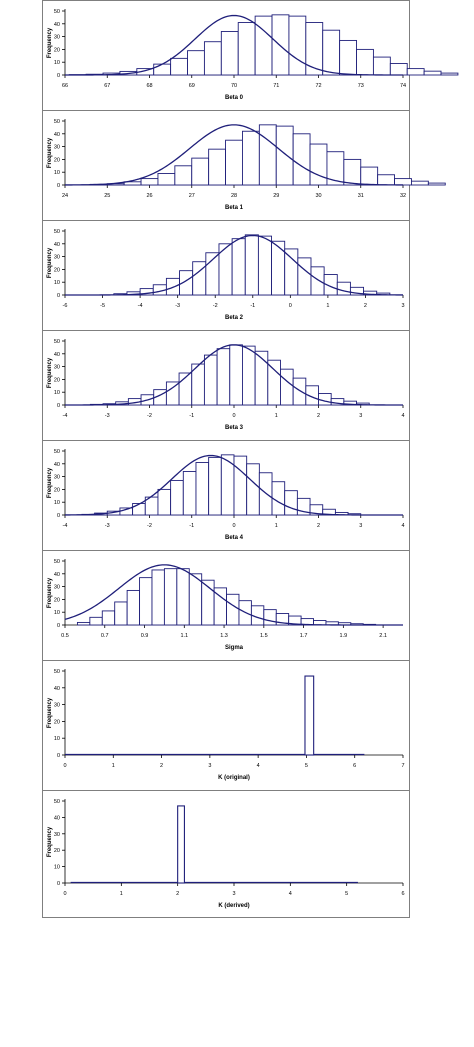 The image size is (474, 1047). I want to click on chart-svg: 0 10 20 30 40 50 Frequency 0 1 2 3 4 5 6 K (derived), so click(226, 854).